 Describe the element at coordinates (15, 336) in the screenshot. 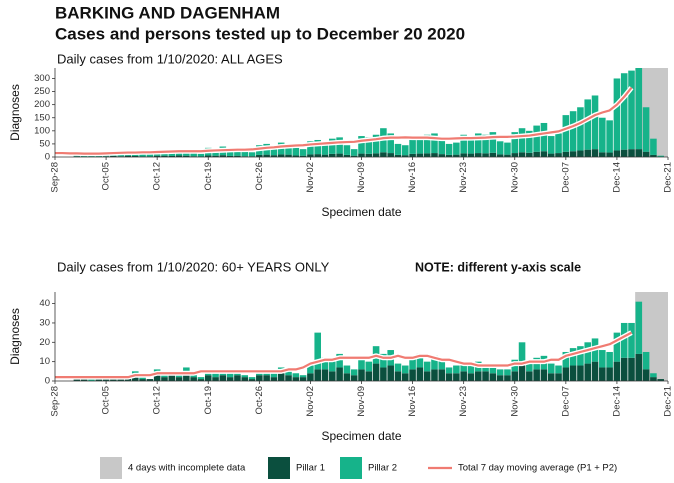

I see `y-axis-label: Diagnoses` at that location.